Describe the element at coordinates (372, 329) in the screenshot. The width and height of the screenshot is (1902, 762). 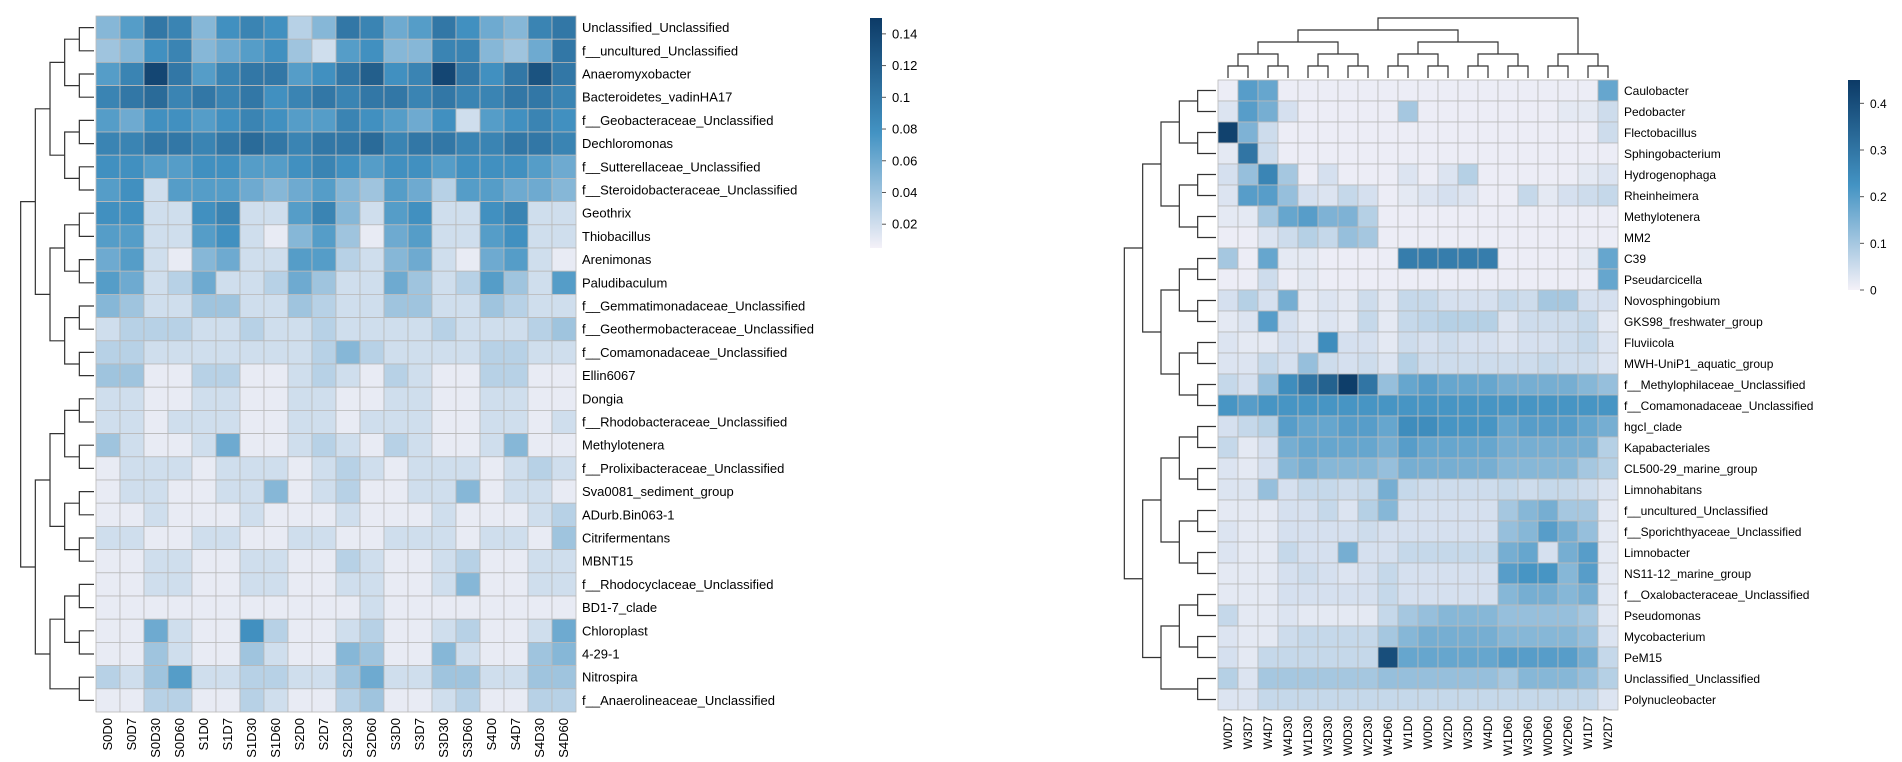
I see `l-cell-f-geothermobacteraceae-unclassified-s2d60` at that location.